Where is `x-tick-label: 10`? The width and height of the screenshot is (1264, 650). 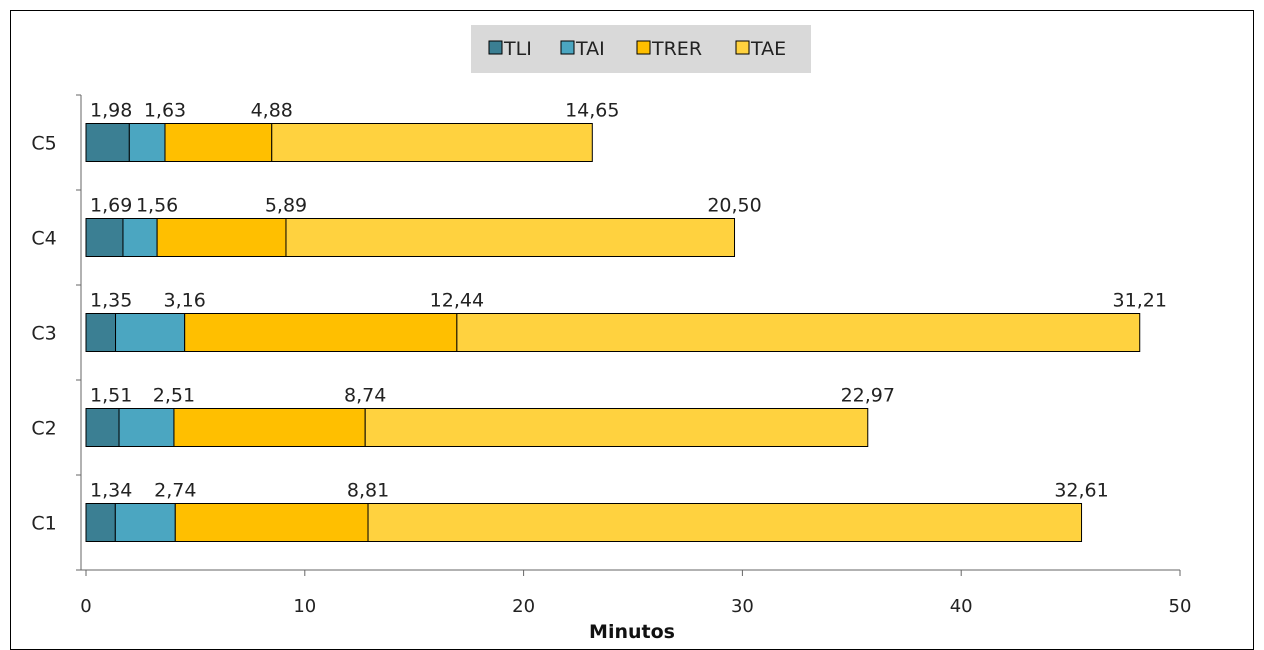
x-tick-label: 10 is located at coordinates (304, 606).